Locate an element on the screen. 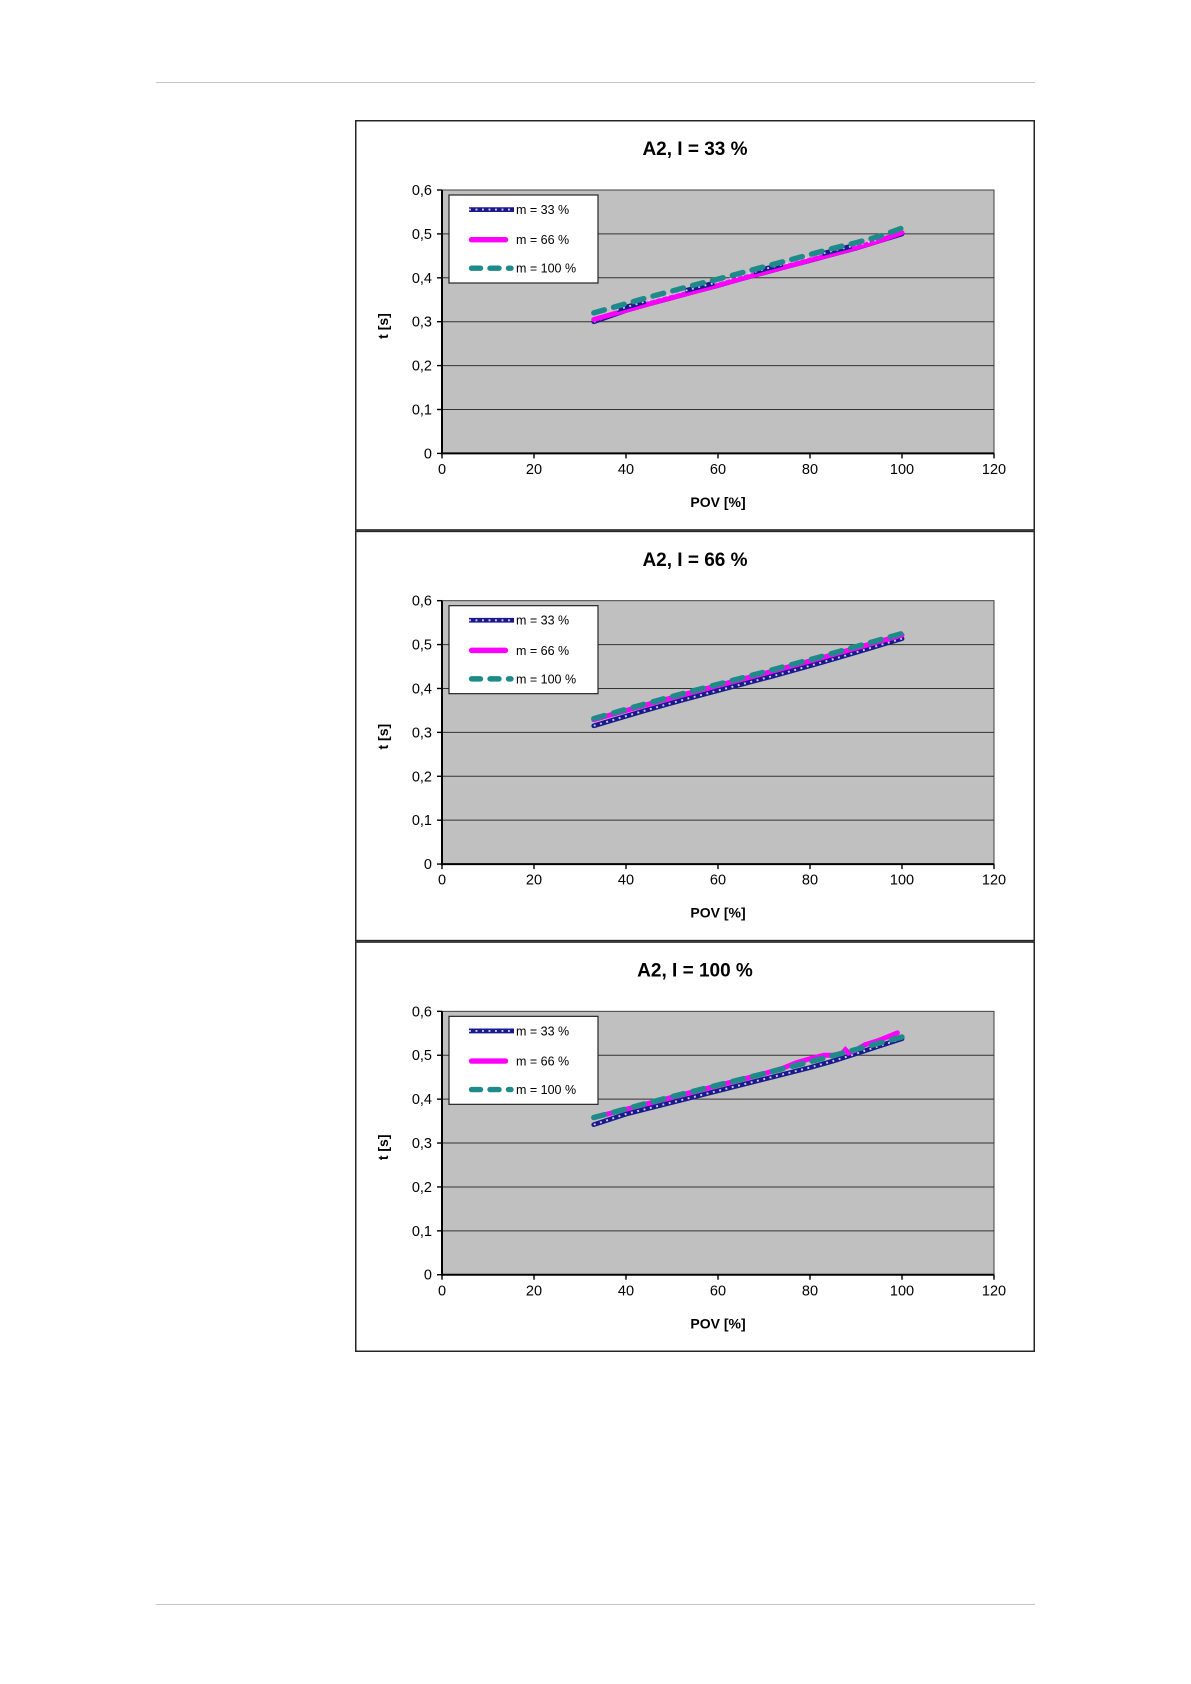 Image resolution: width=1191 pixels, height=1684 pixels. svg-text: A2, I = 33 % is located at coordinates (694, 149).